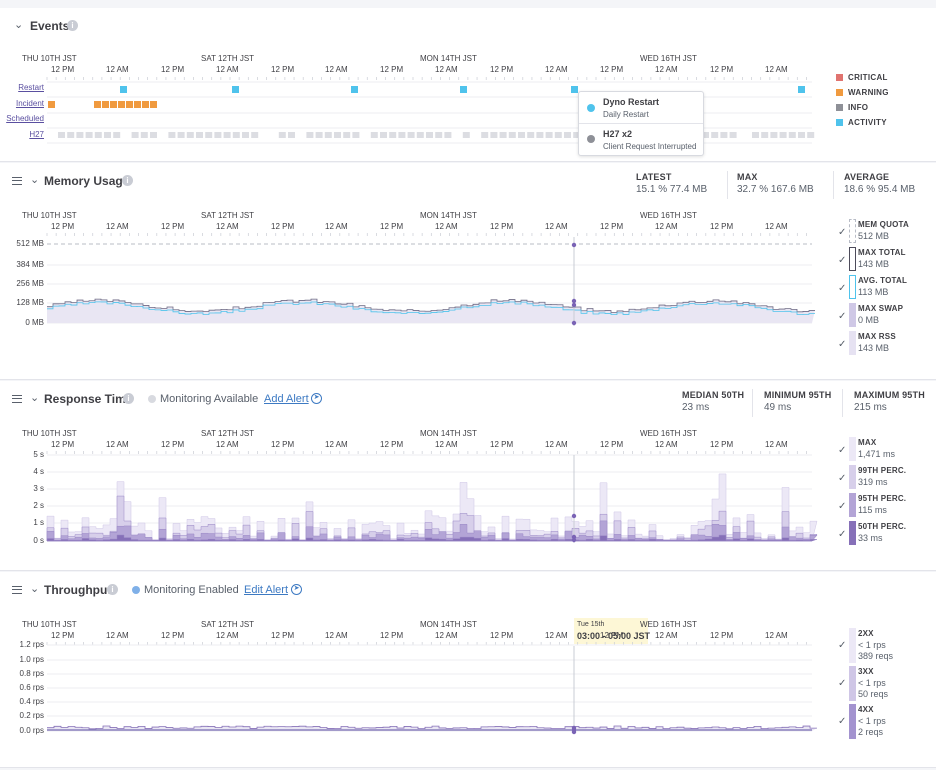 The height and width of the screenshot is (770, 936). I want to click on legend-label: MAX TOTAL, so click(882, 252).